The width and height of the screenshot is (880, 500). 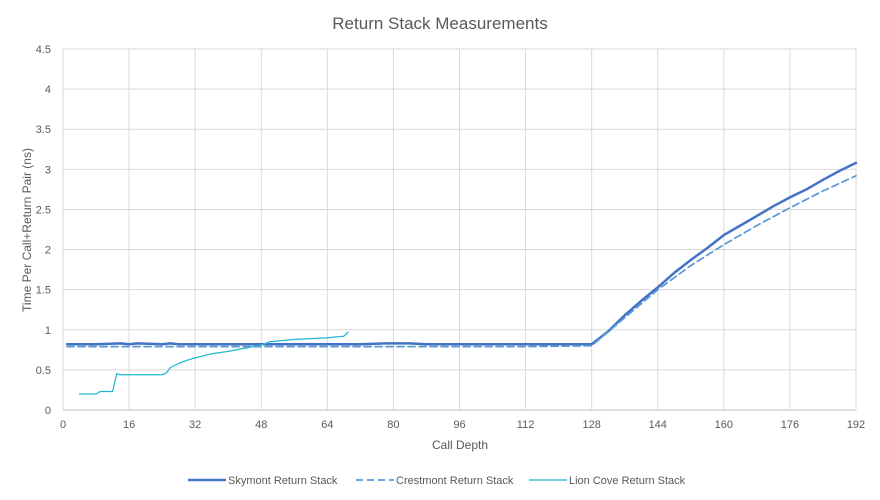 What do you see at coordinates (48, 90) in the screenshot?
I see `y-tick-label: 4` at bounding box center [48, 90].